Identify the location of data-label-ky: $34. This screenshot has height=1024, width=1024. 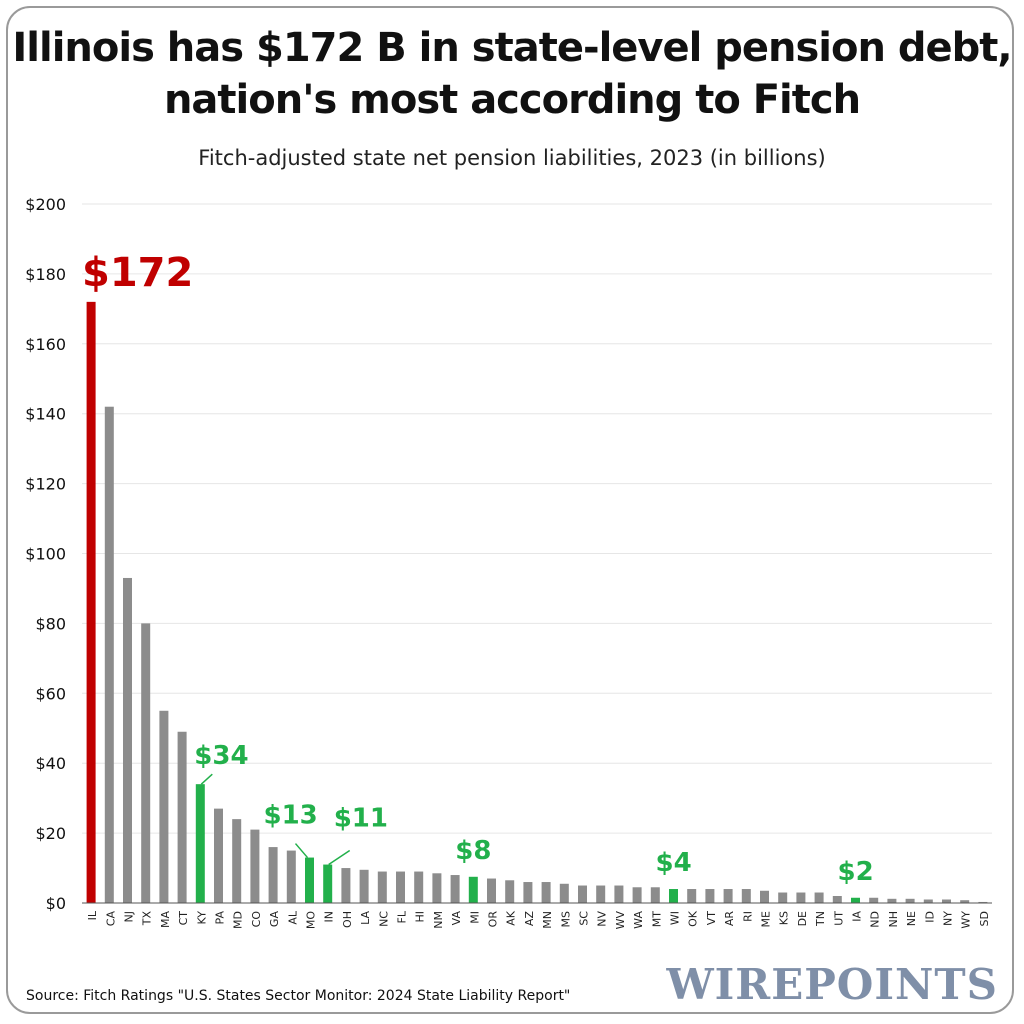
(221, 756).